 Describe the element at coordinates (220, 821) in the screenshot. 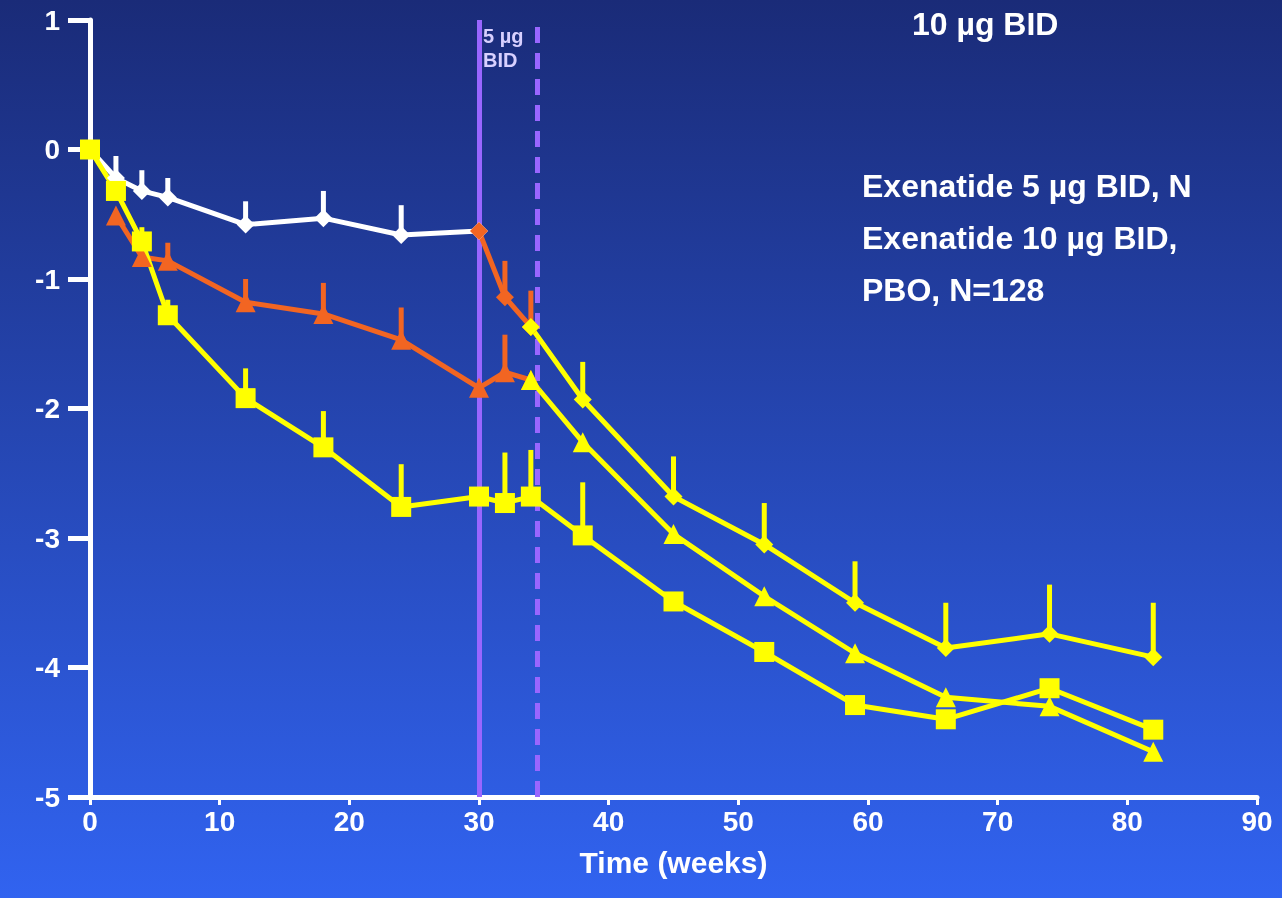

I see `x-tick-label: 10` at that location.